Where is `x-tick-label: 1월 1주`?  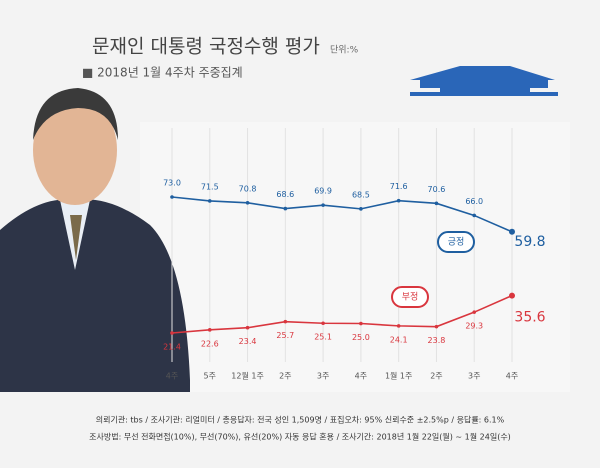
x-tick-label: 1월 1주 is located at coordinates (398, 376).